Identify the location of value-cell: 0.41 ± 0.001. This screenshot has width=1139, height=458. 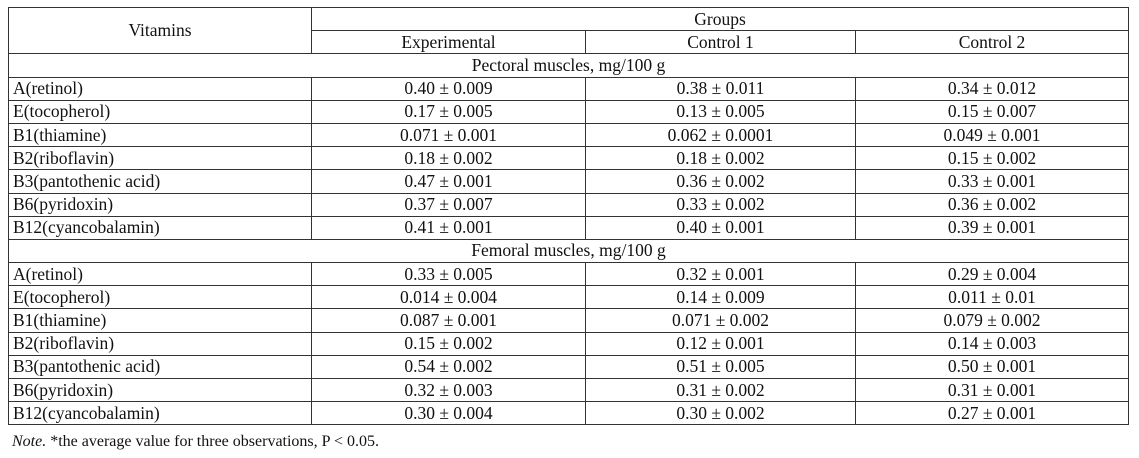
(448, 227).